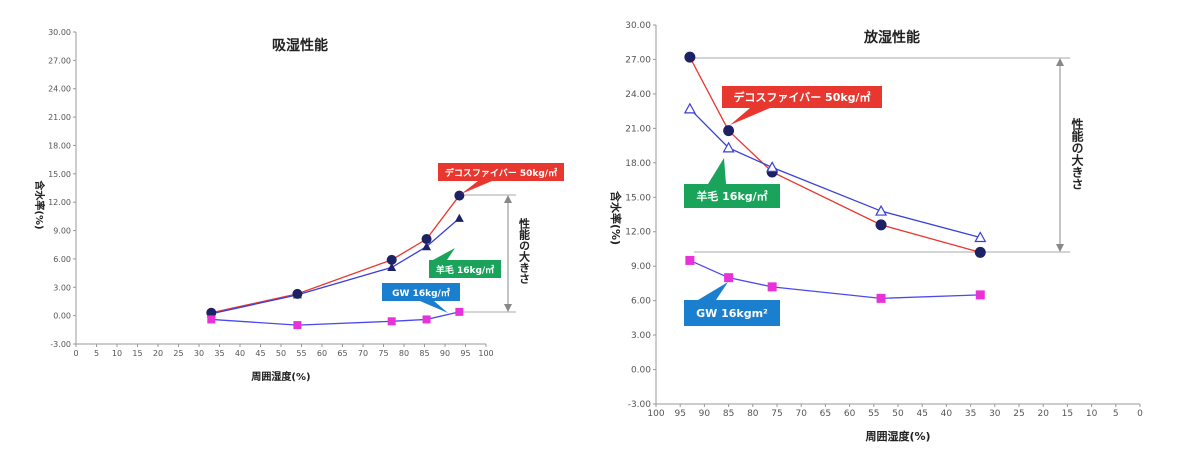 This screenshot has height=465, width=1186. What do you see at coordinates (342, 353) in the screenshot?
I see `x-tick-label: 65` at bounding box center [342, 353].